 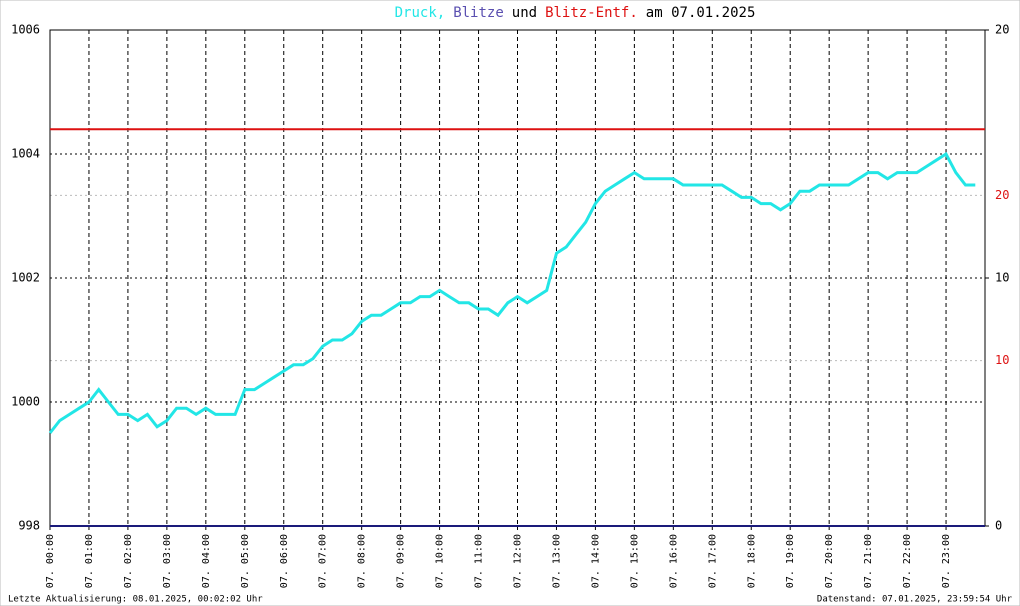 I want to click on x-tick-label: 07. 22:00, so click(x=907, y=561).